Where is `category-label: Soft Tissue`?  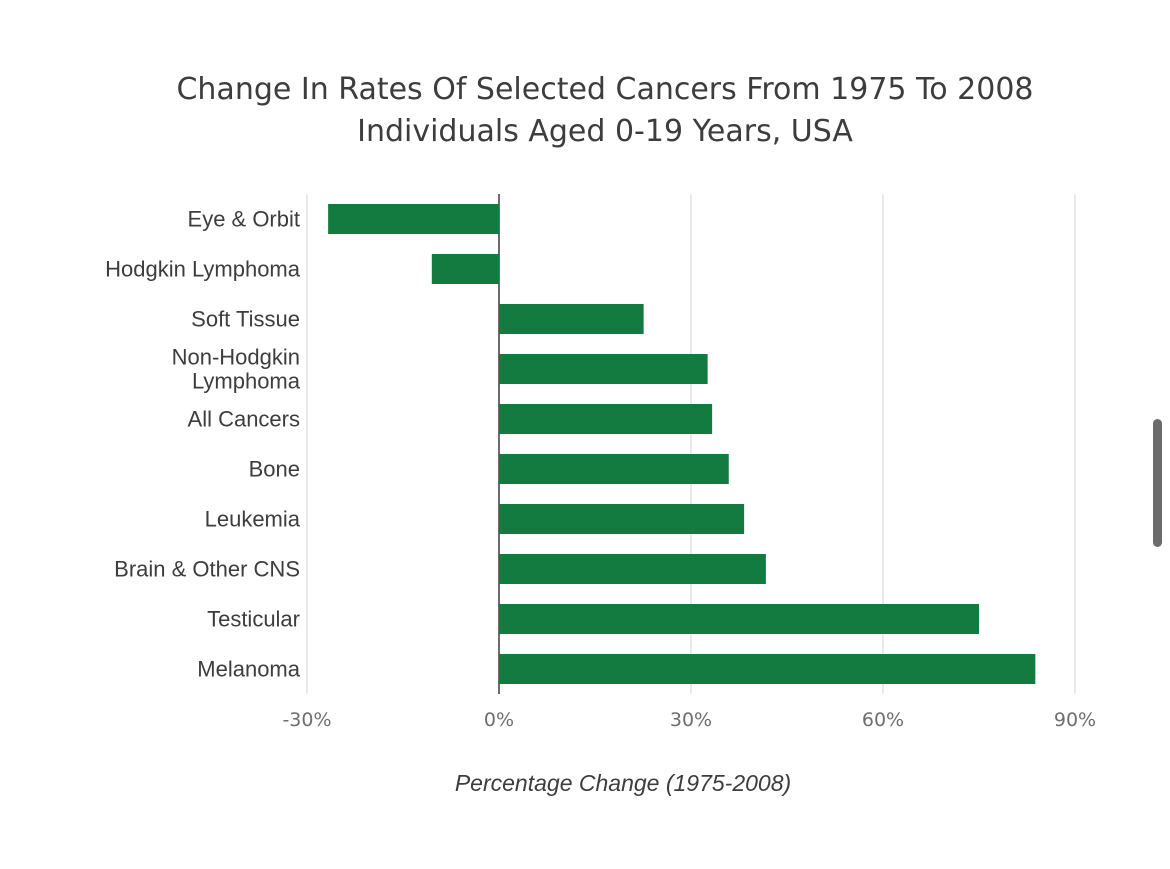
category-label: Soft Tissue is located at coordinates (245, 319).